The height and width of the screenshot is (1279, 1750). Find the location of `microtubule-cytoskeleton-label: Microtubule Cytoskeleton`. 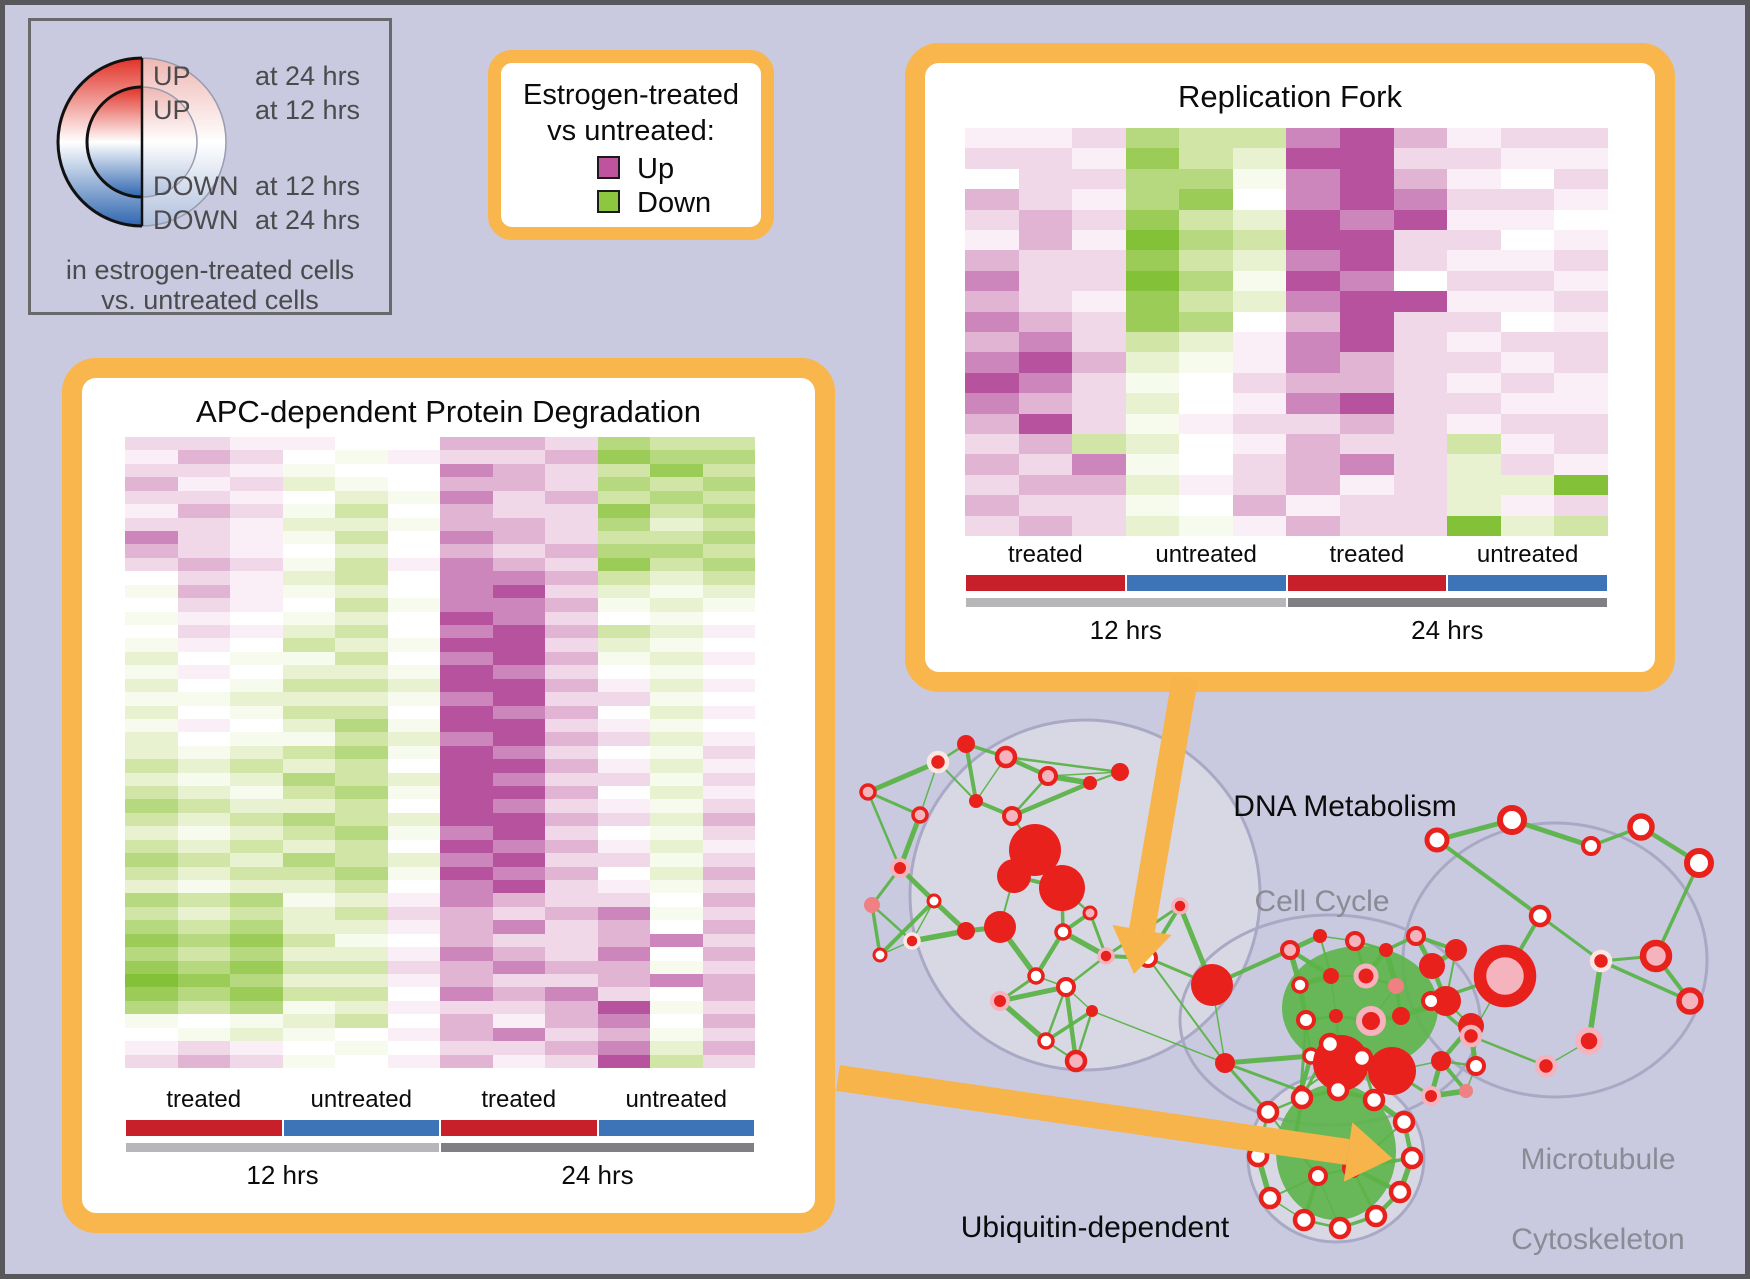

microtubule-cytoskeleton-label: Microtubule Cytoskeleton is located at coordinates (1598, 1180).